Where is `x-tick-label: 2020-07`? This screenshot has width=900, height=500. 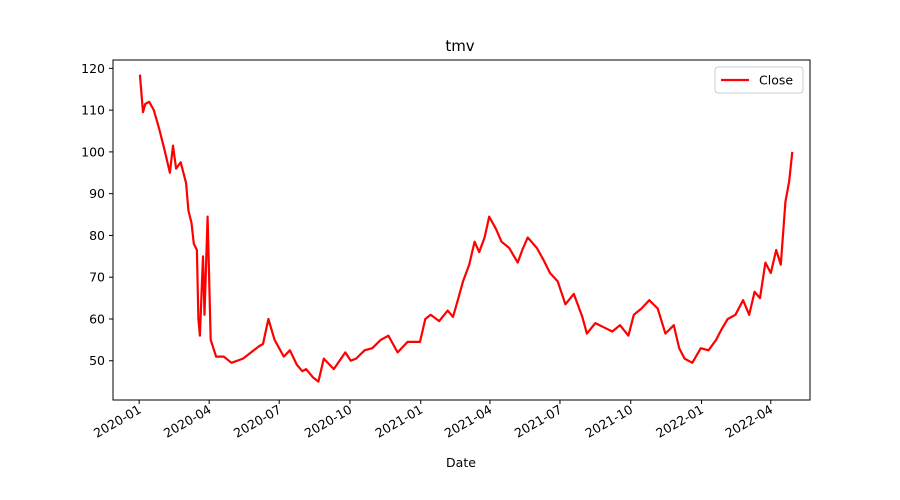 x-tick-label: 2020-07 is located at coordinates (257, 421).